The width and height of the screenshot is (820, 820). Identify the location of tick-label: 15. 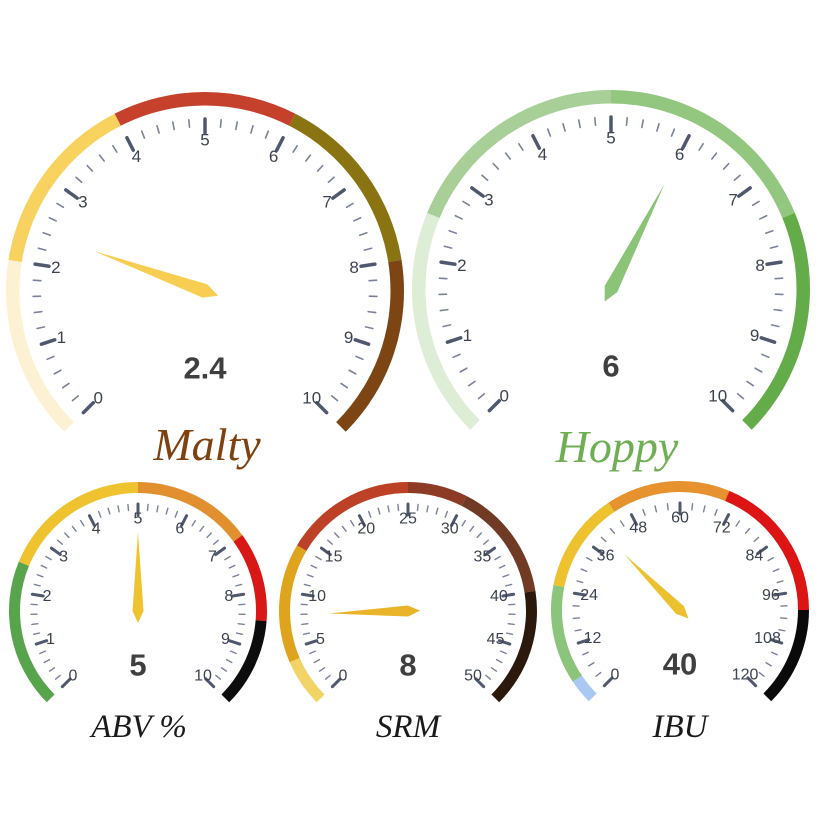
(334, 556).